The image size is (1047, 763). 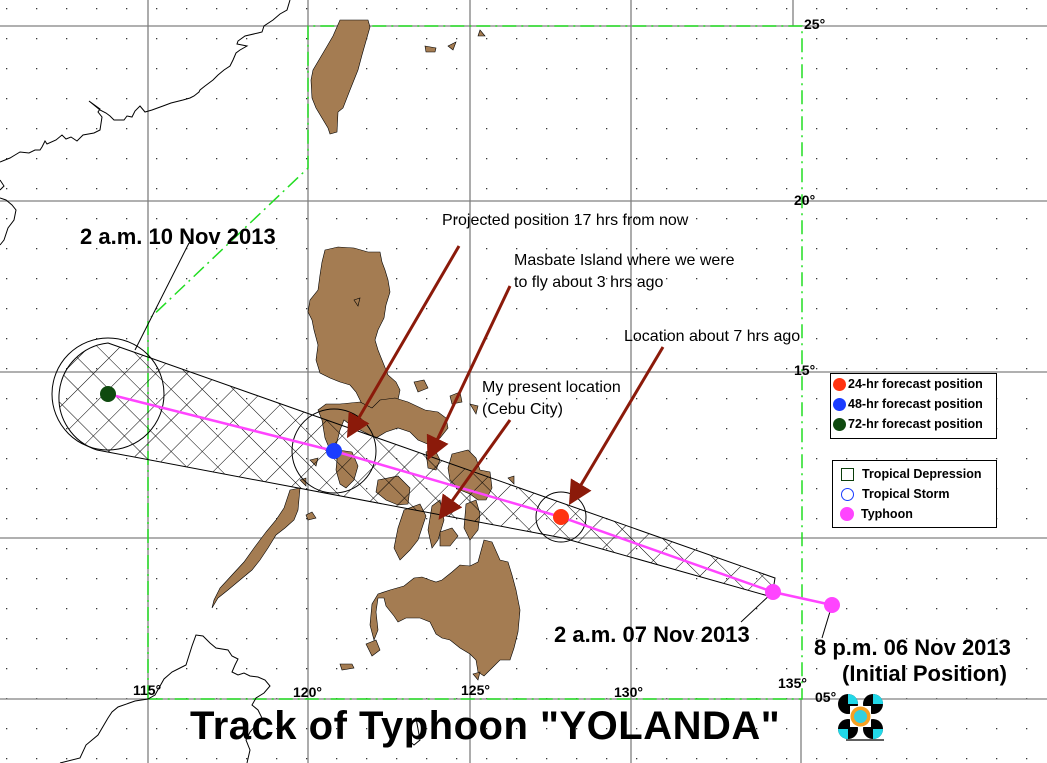 I want to click on islet-a, so click(x=511, y=480).